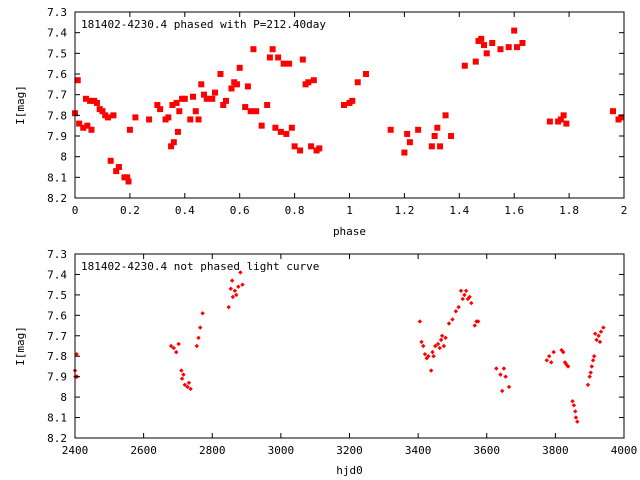 This screenshot has height=480, width=640. Describe the element at coordinates (57, 438) in the screenshot. I see `y-tick-label: 8.2` at that location.